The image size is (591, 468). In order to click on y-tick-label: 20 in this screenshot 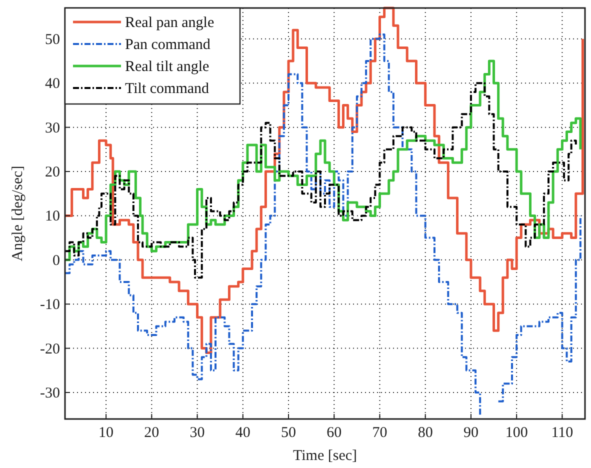, I will do `click(52, 172)`.